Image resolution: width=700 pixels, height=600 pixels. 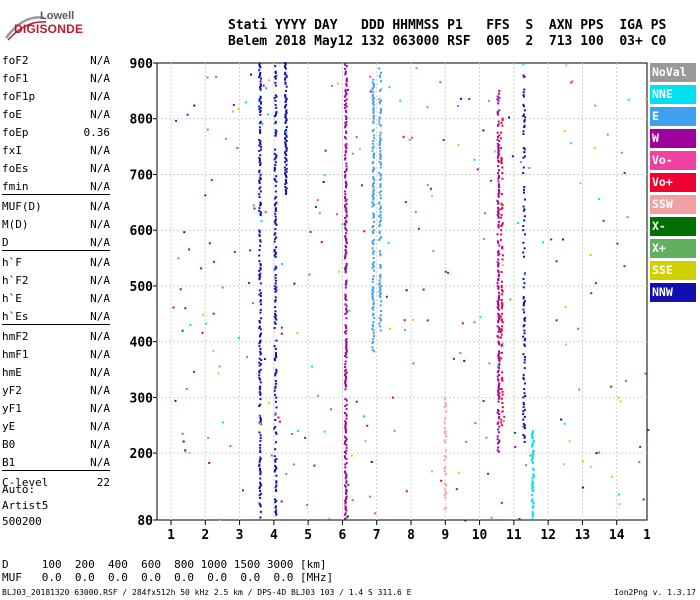 I want to click on x-tick-label: 12, so click(x=548, y=535).